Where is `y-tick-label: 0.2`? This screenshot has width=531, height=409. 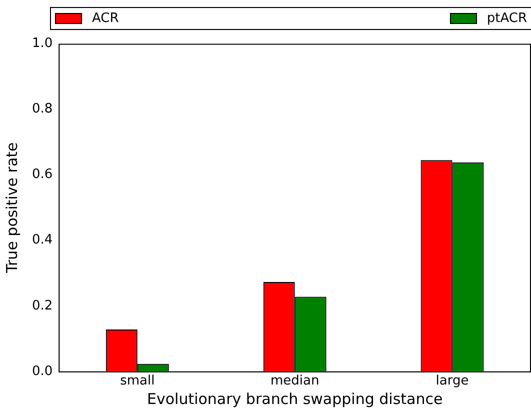 y-tick-label: 0.2 is located at coordinates (42, 306).